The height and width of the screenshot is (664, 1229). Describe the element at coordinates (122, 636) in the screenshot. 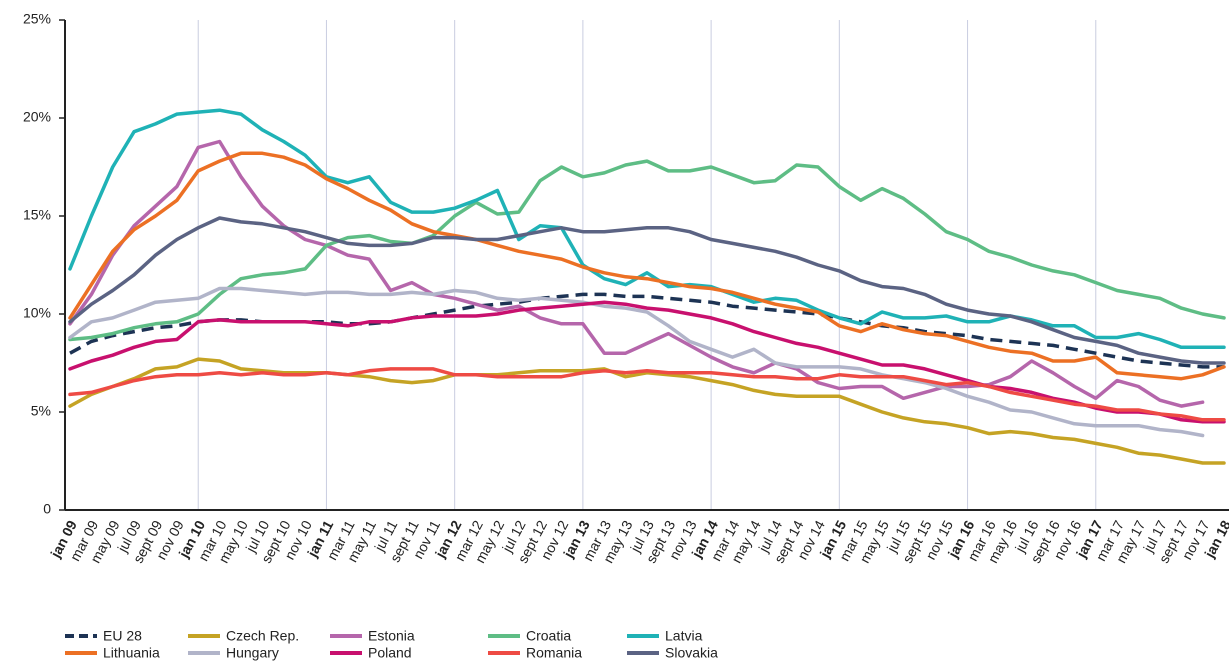

I see `legend-label: EU 28` at that location.